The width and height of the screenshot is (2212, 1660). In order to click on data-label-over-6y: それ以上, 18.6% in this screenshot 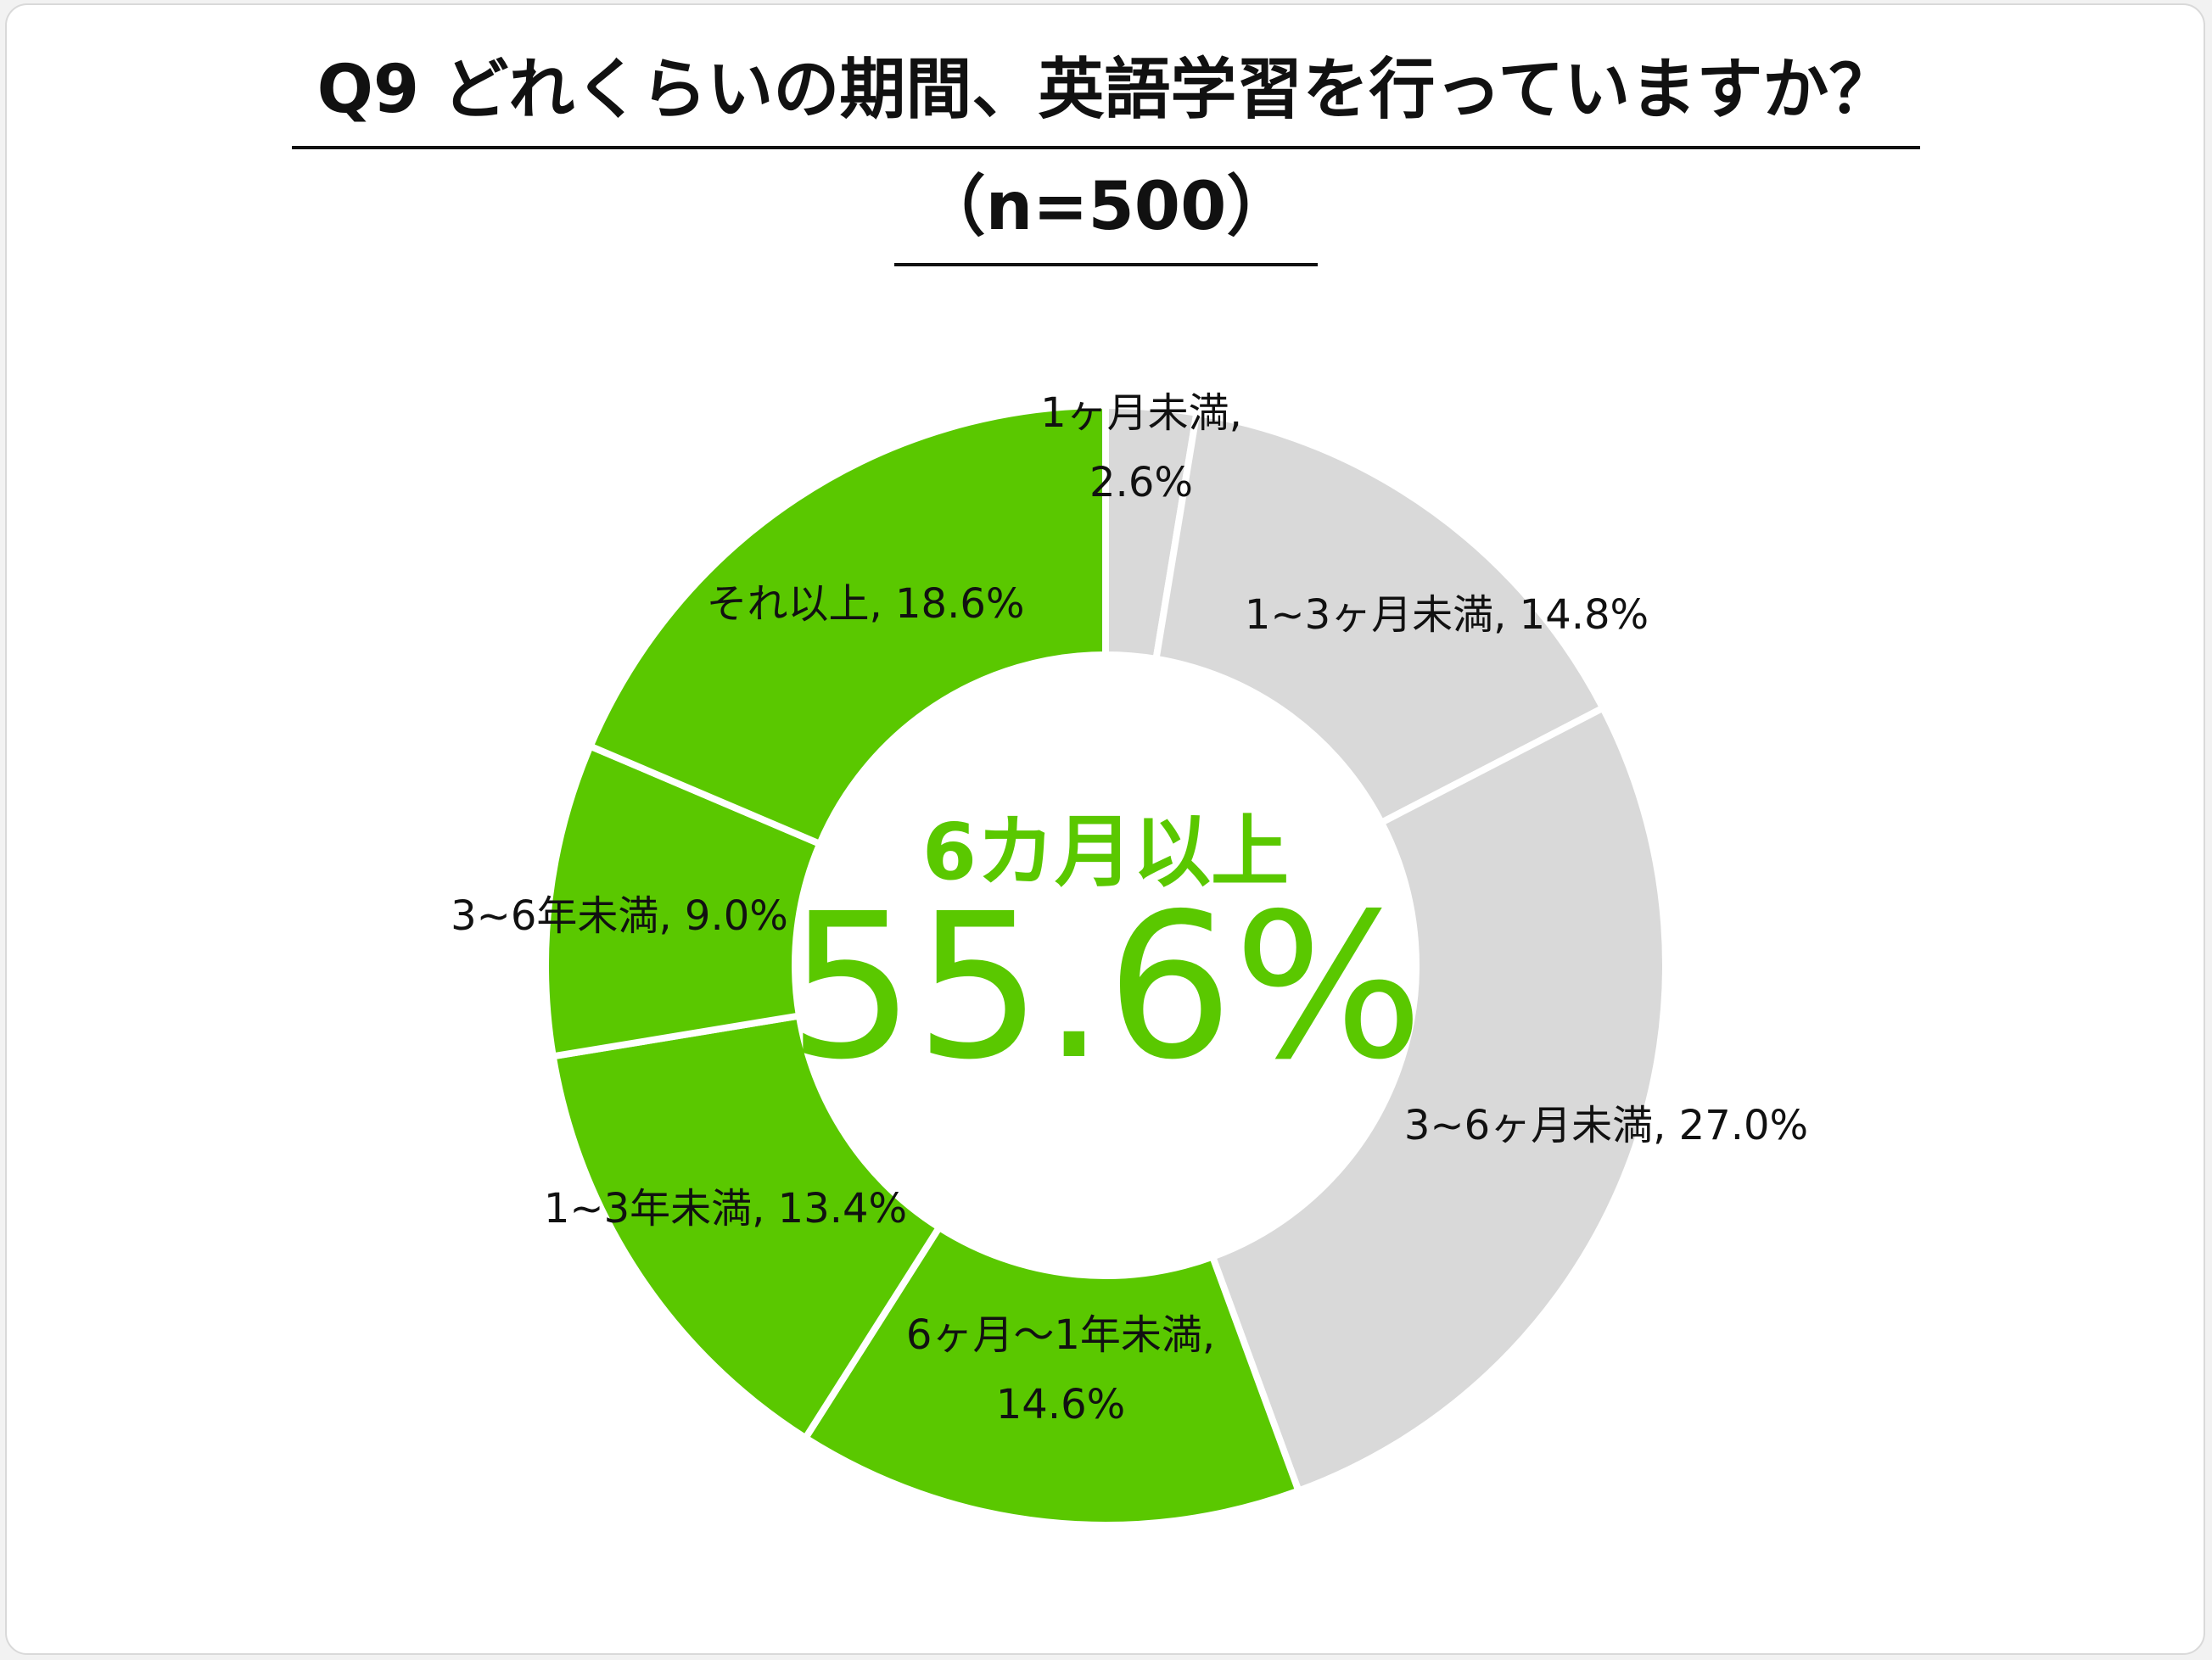, I will do `click(865, 604)`.